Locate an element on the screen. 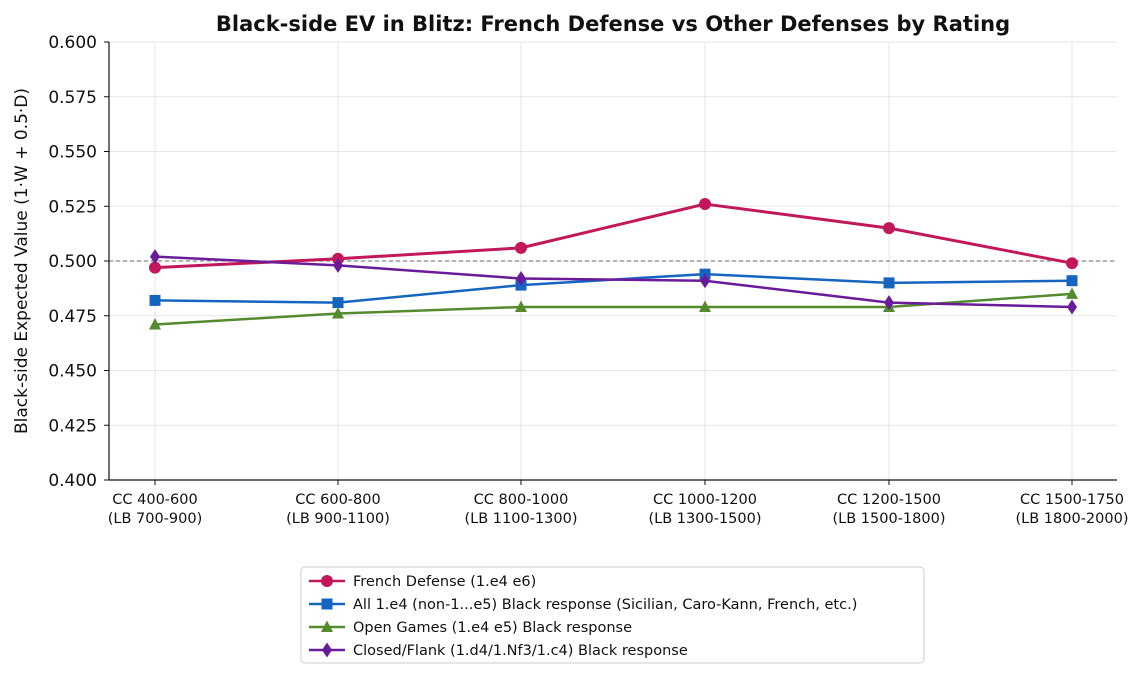 The image size is (1148, 677). x-tick-sublabel: (LB 1300-1500) is located at coordinates (705, 519).